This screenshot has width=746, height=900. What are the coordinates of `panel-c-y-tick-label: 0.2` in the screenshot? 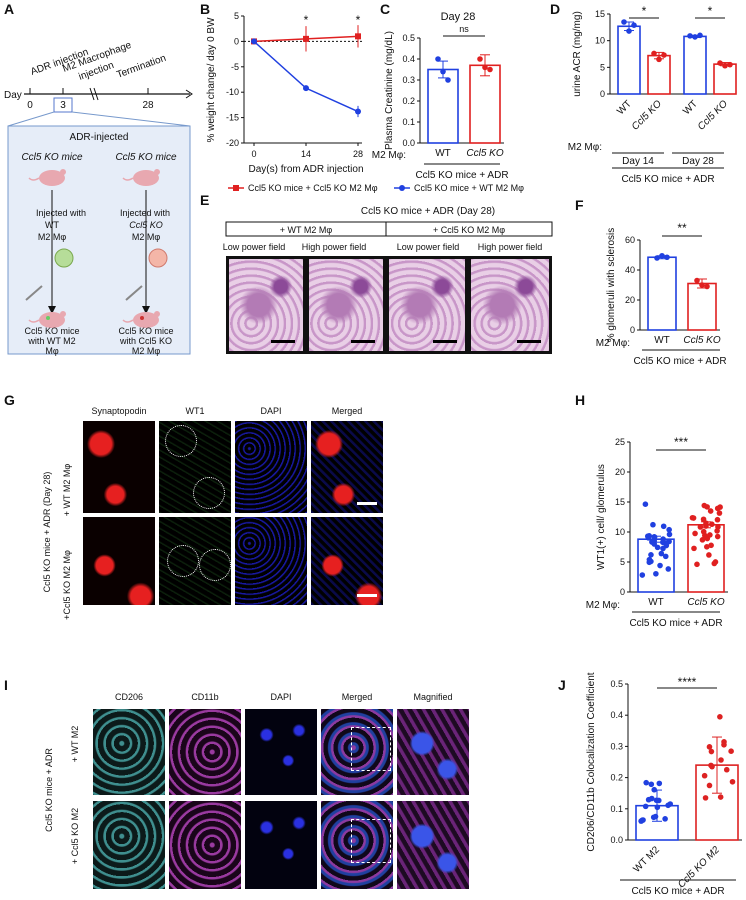 It's located at (408, 101).